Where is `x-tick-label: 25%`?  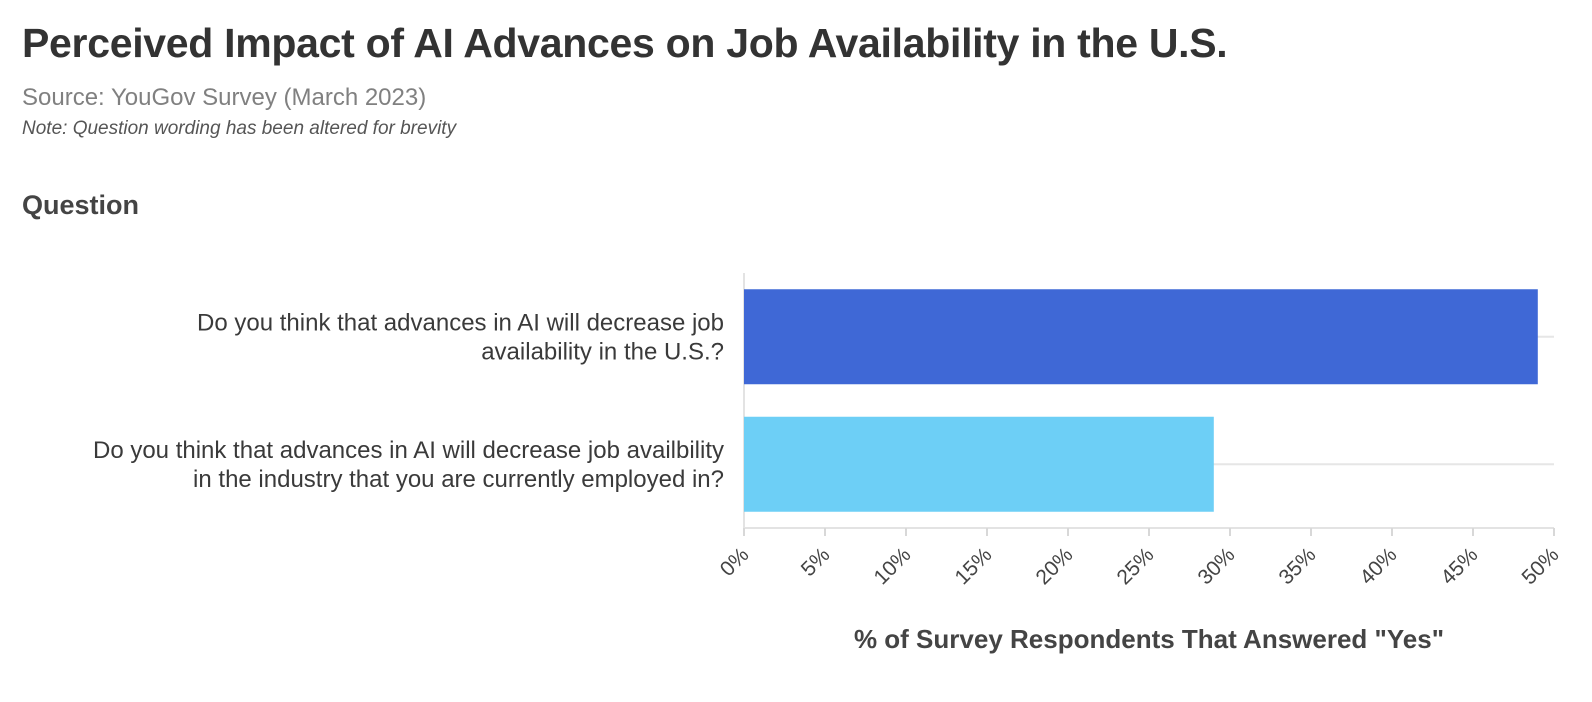
x-tick-label: 25% is located at coordinates (1136, 566).